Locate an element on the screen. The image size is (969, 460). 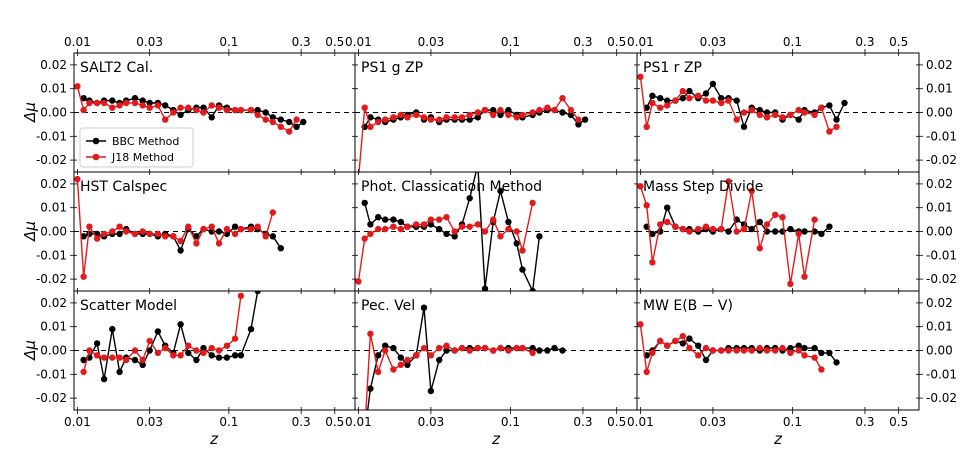
left-y-tick-label: -0.01 is located at coordinates (51, 255).